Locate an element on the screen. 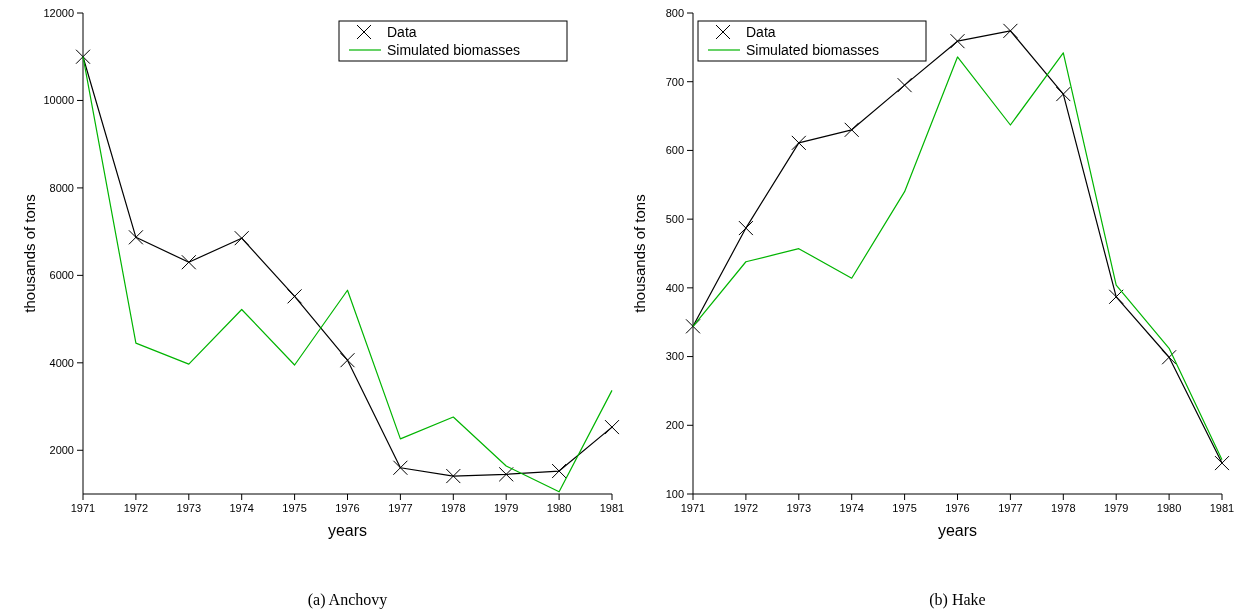 The width and height of the screenshot is (1247, 613). y-tick-label: 8000 is located at coordinates (61, 187).